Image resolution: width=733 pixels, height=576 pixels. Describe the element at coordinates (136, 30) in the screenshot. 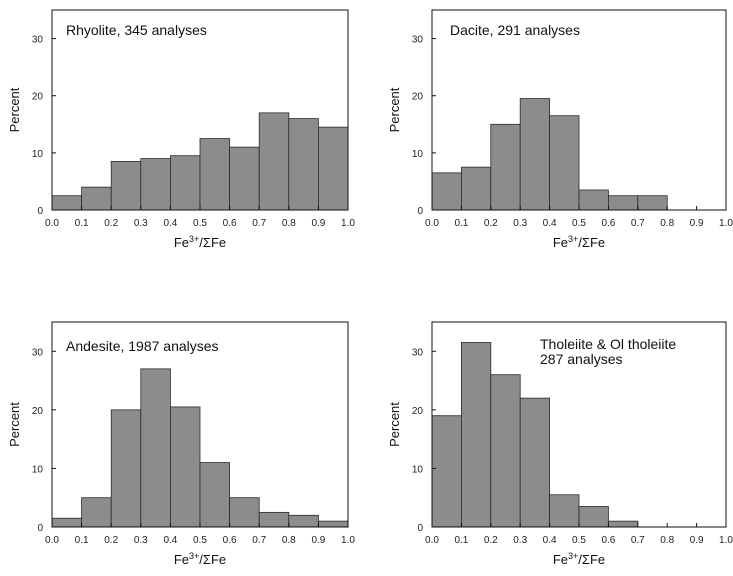

I see `panel-title: Rhyolite, 345 analyses` at that location.